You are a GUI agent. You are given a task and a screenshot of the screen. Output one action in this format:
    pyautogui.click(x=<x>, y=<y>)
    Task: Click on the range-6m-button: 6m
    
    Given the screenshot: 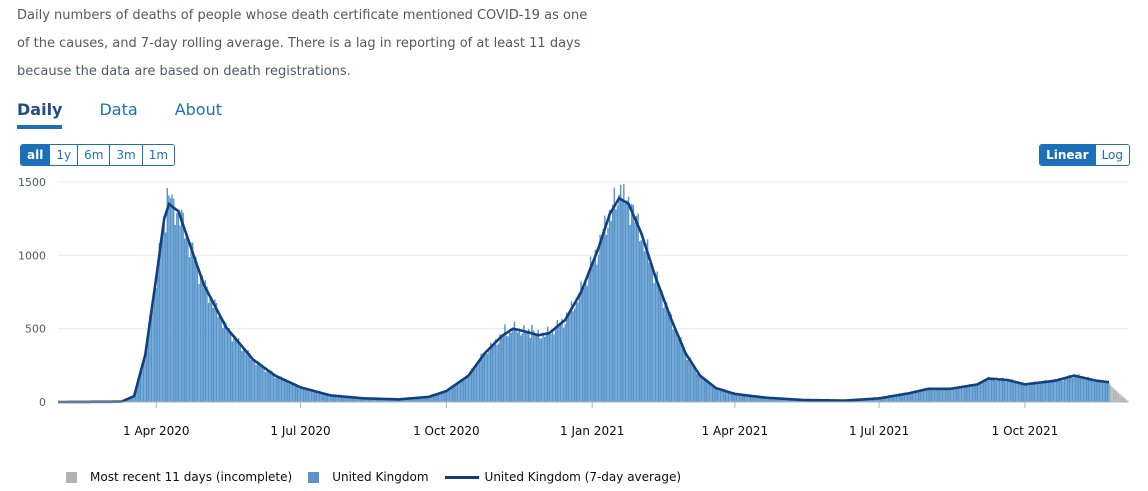 What is the action you would take?
    pyautogui.click(x=94, y=155)
    